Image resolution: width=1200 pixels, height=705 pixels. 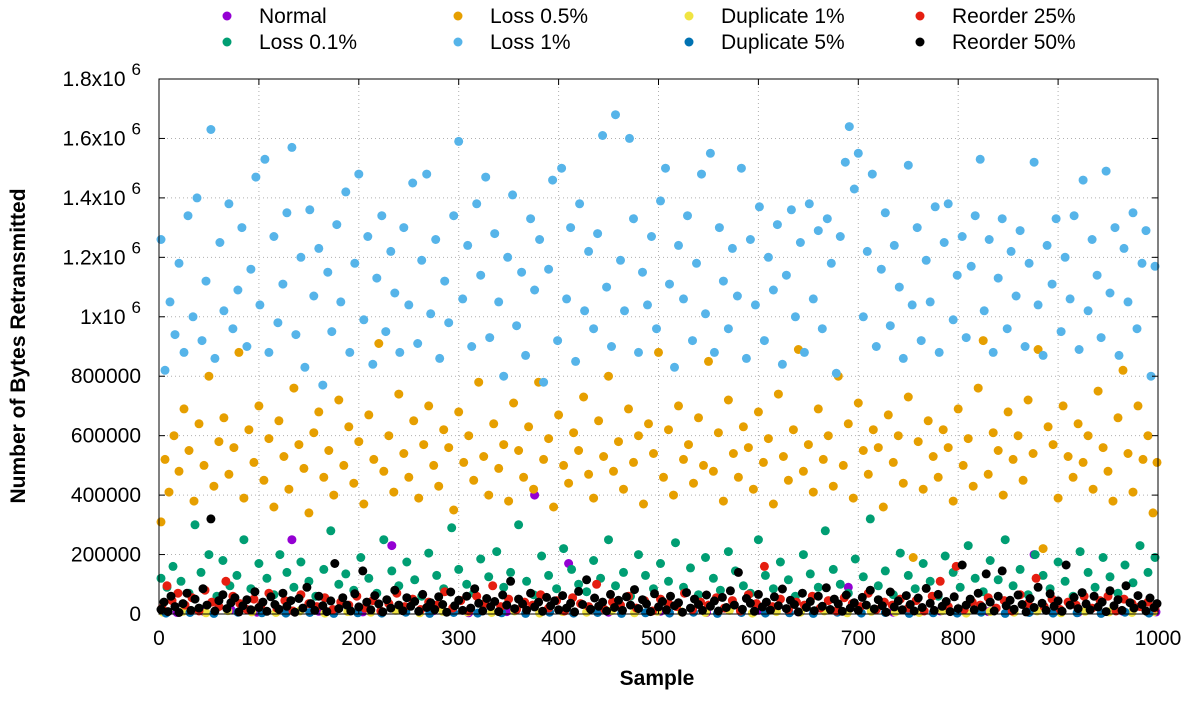 I want to click on y-tick-label-base: 1.2x10, so click(x=93, y=257).